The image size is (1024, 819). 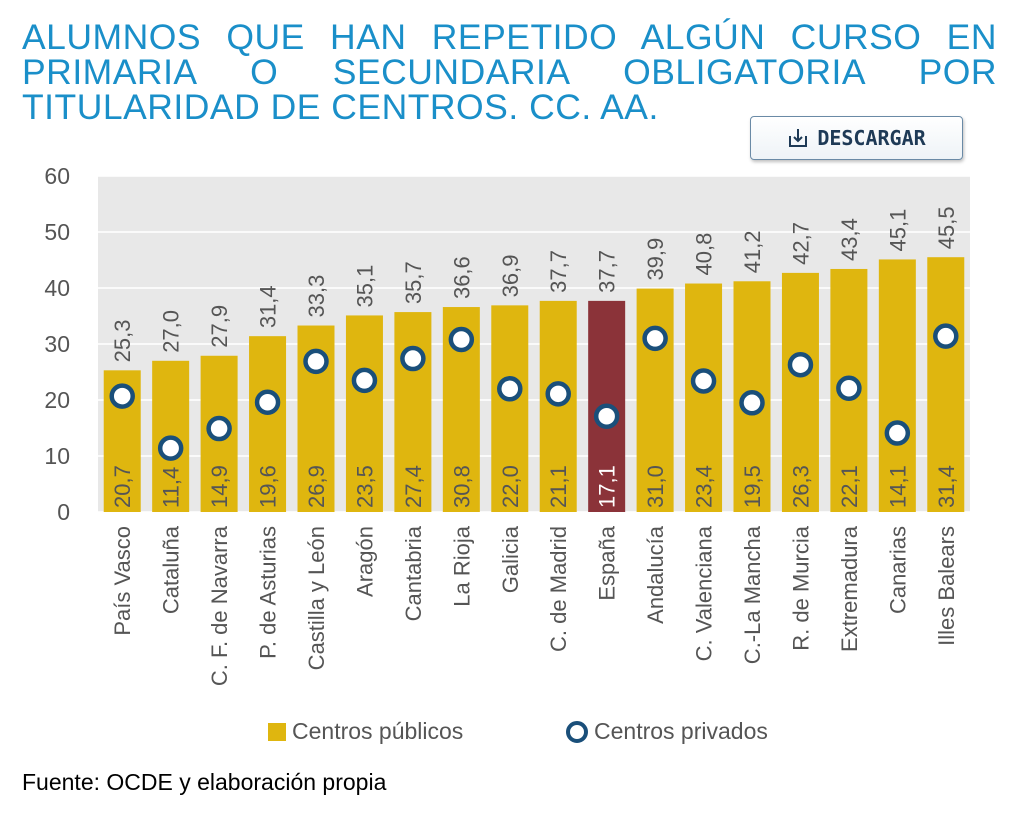 What do you see at coordinates (655, 486) in the screenshot?
I see `marker-value-label: 31,0` at bounding box center [655, 486].